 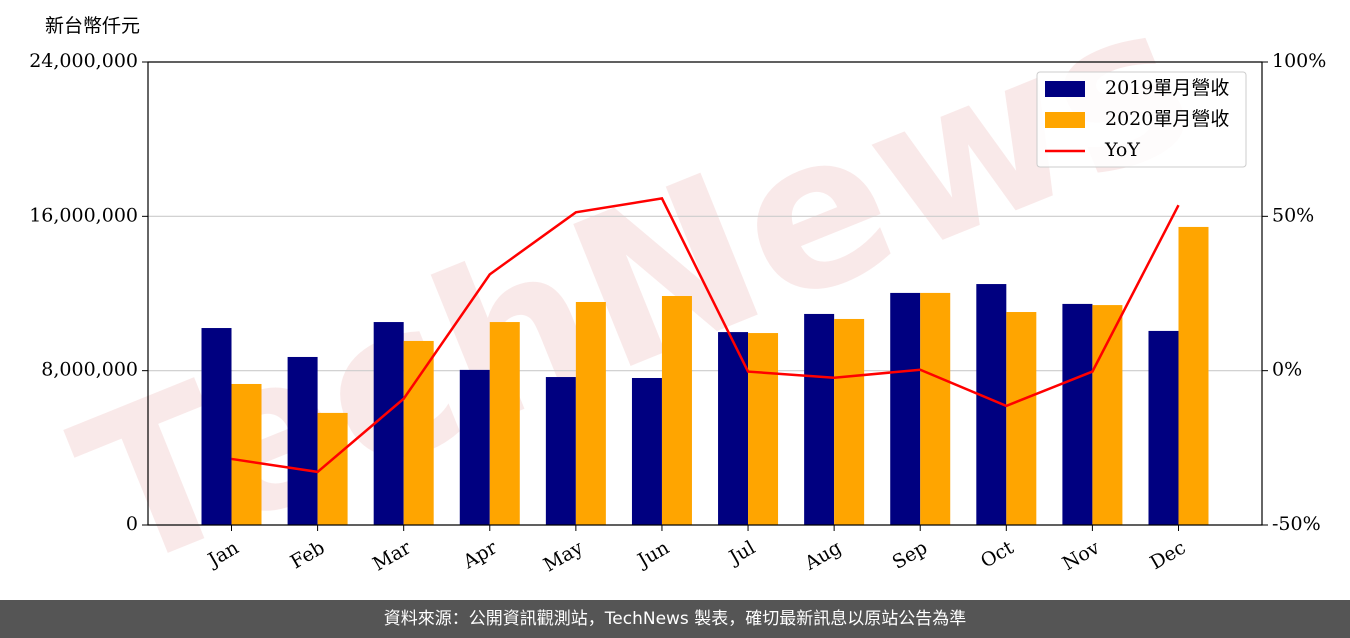 I want to click on y2-tick-label: -50%, so click(x=1296, y=524).